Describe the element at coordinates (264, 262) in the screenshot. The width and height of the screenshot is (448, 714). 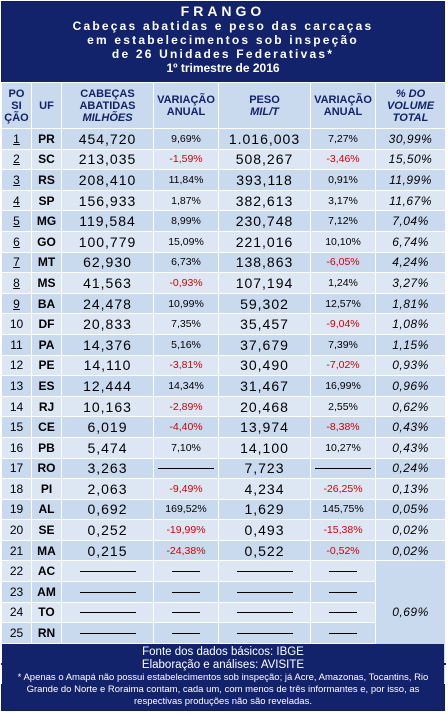
I see `row-weight: 138,863` at that location.